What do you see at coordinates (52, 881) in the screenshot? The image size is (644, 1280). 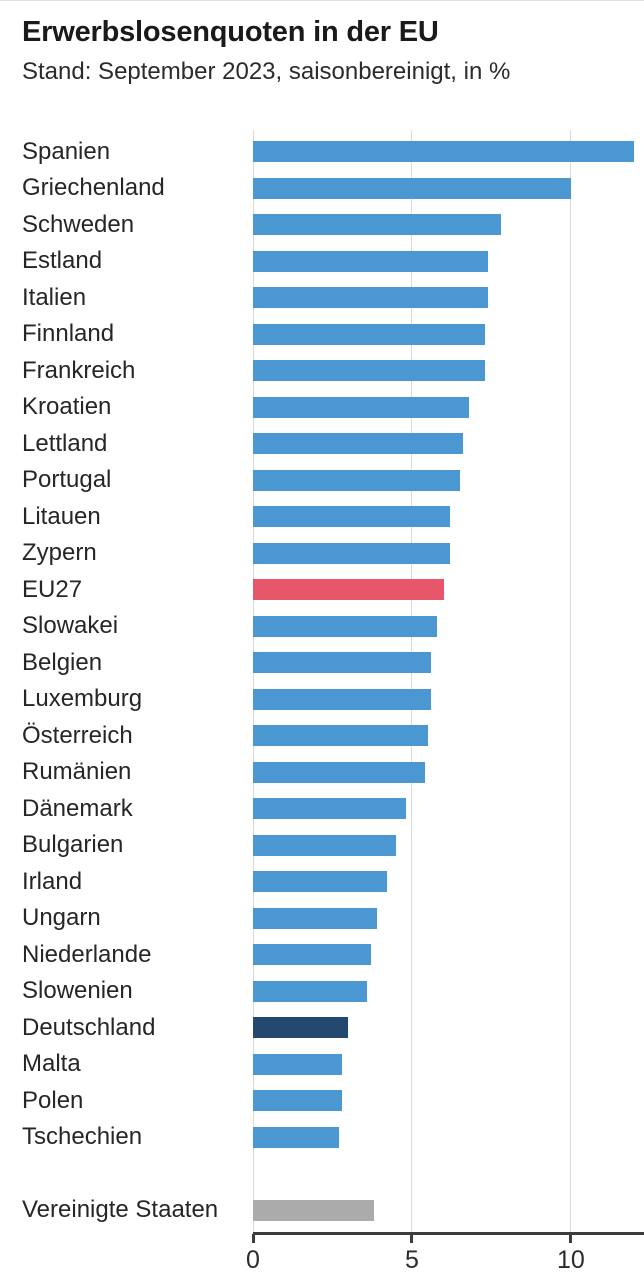 I see `category-label: Irland` at bounding box center [52, 881].